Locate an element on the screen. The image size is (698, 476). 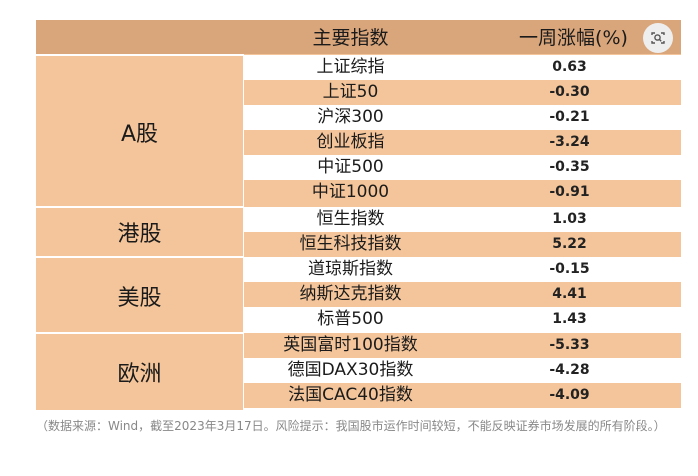
index-name: 恒生指数 is located at coordinates (350, 219).